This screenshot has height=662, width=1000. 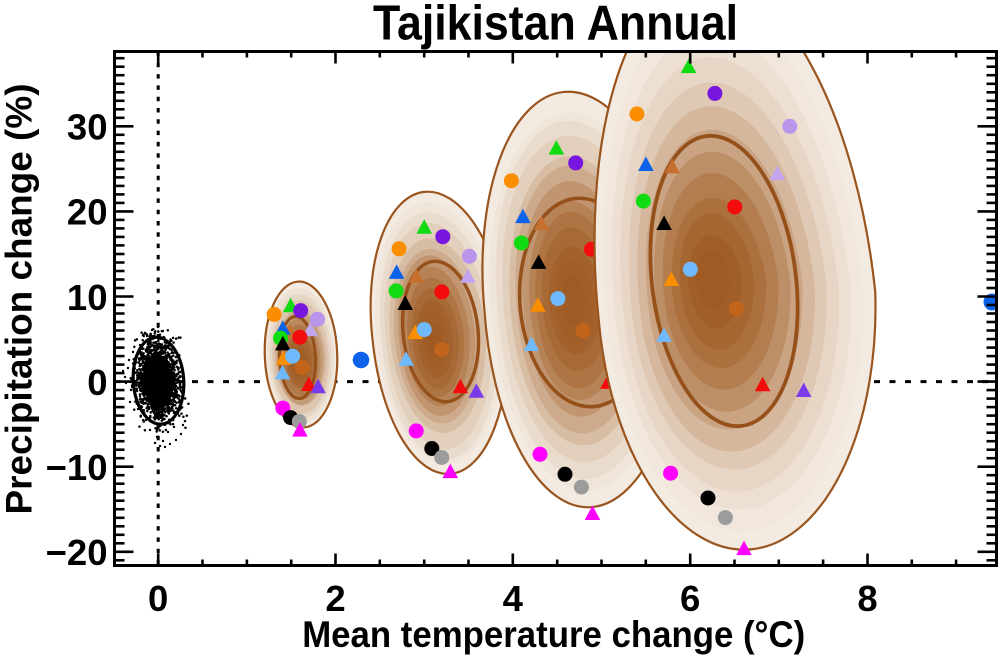 What do you see at coordinates (87, 127) in the screenshot?
I see `svg-text: 30` at bounding box center [87, 127].